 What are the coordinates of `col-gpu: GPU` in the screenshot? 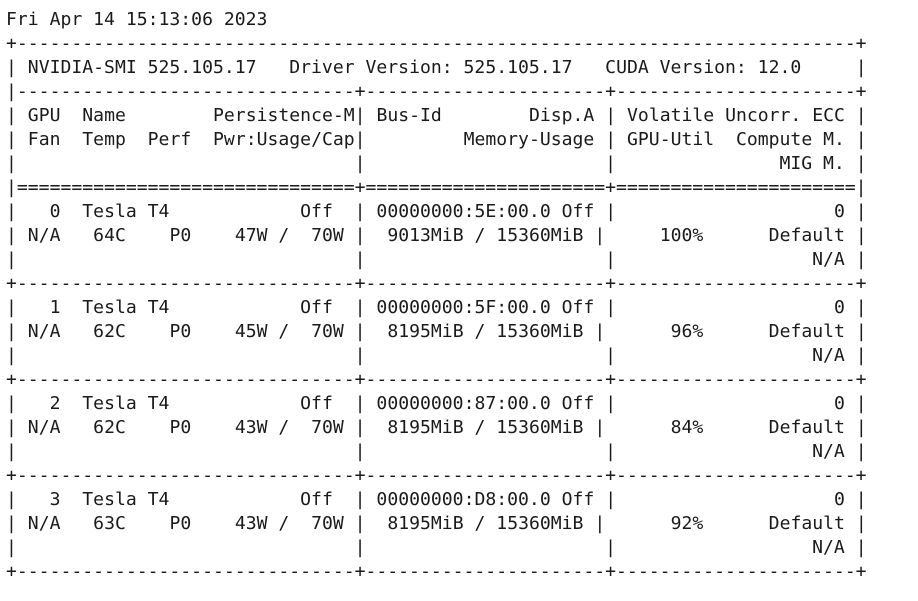 It's located at (44, 115).